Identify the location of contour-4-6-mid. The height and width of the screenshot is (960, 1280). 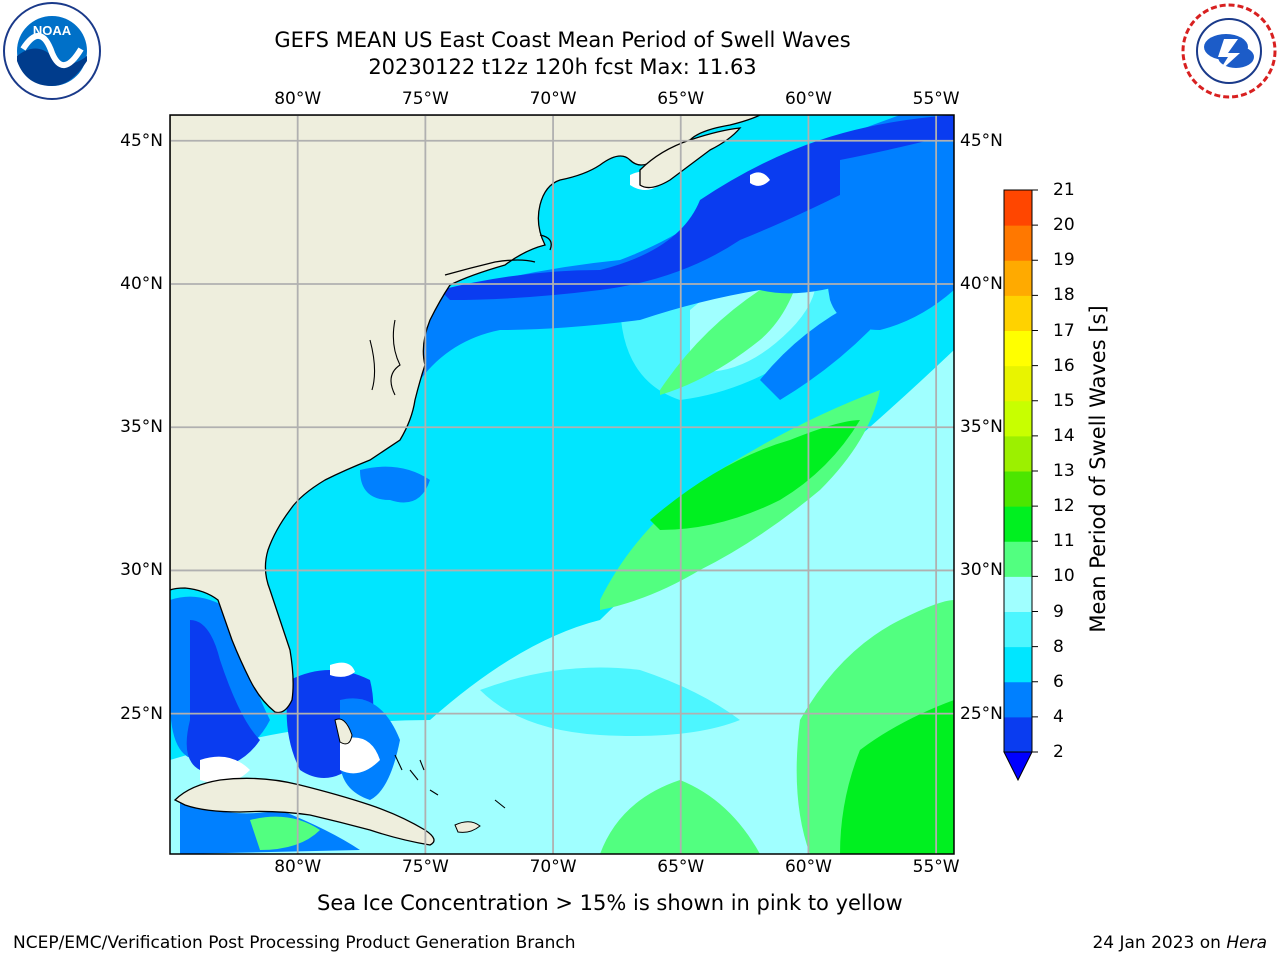
(817, 350).